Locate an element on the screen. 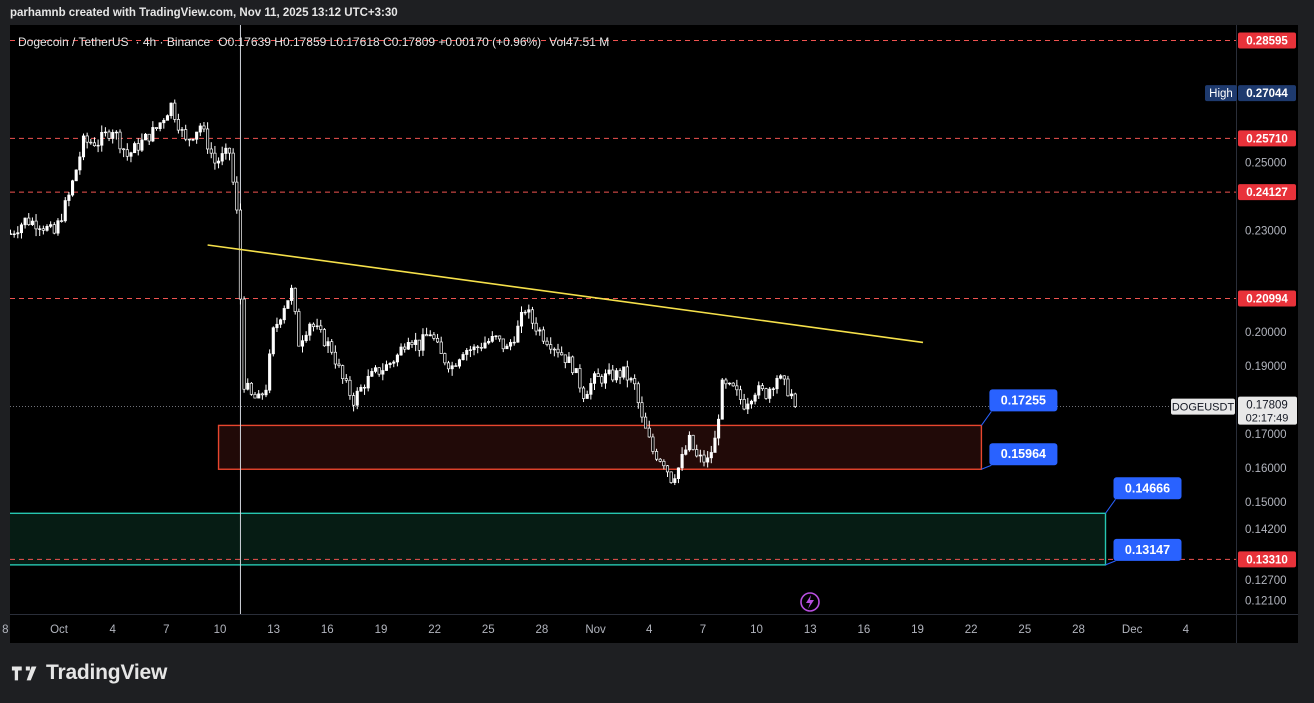 The width and height of the screenshot is (1314, 703). x-tick-label: Dec is located at coordinates (1132, 630).